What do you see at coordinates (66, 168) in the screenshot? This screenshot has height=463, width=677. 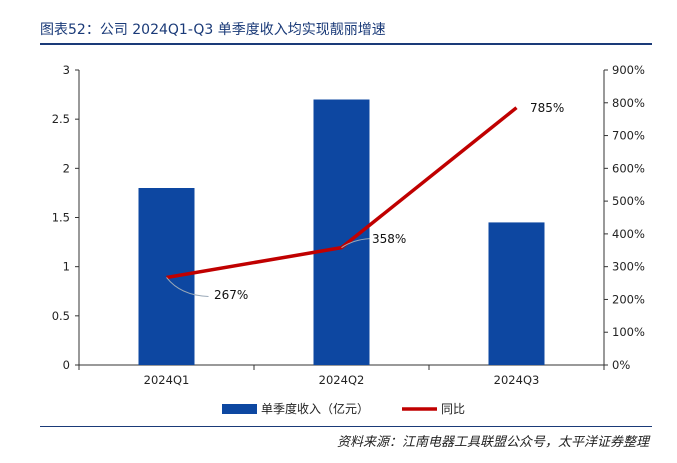 I see `left-tick-label: 2` at bounding box center [66, 168].